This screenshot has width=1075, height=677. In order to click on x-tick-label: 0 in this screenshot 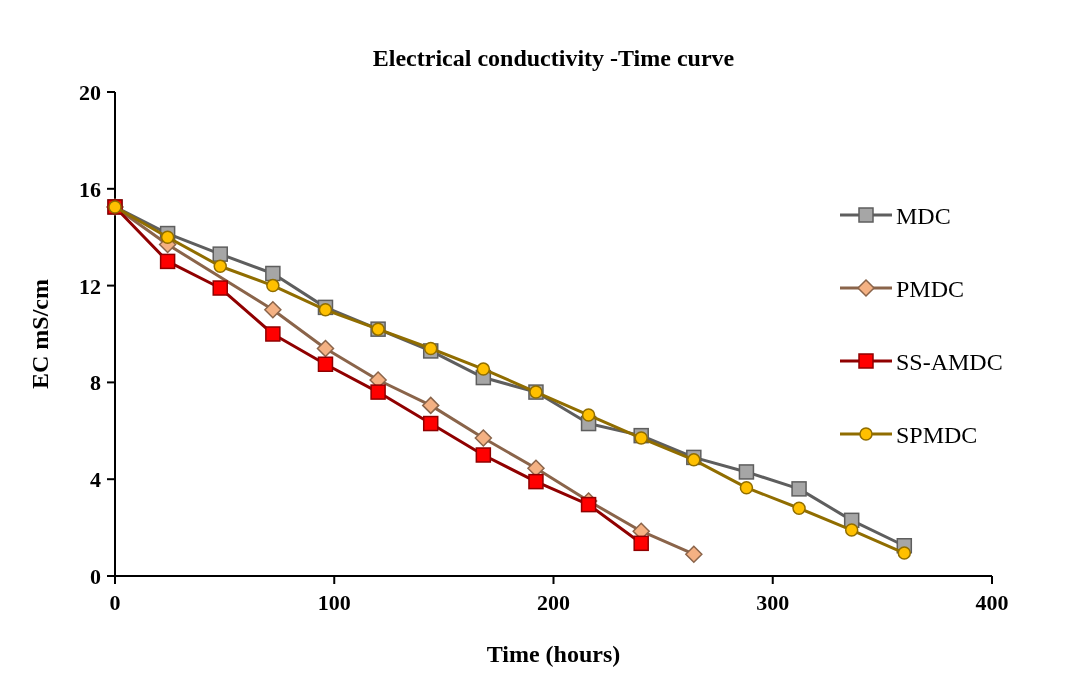, I will do `click(115, 602)`.